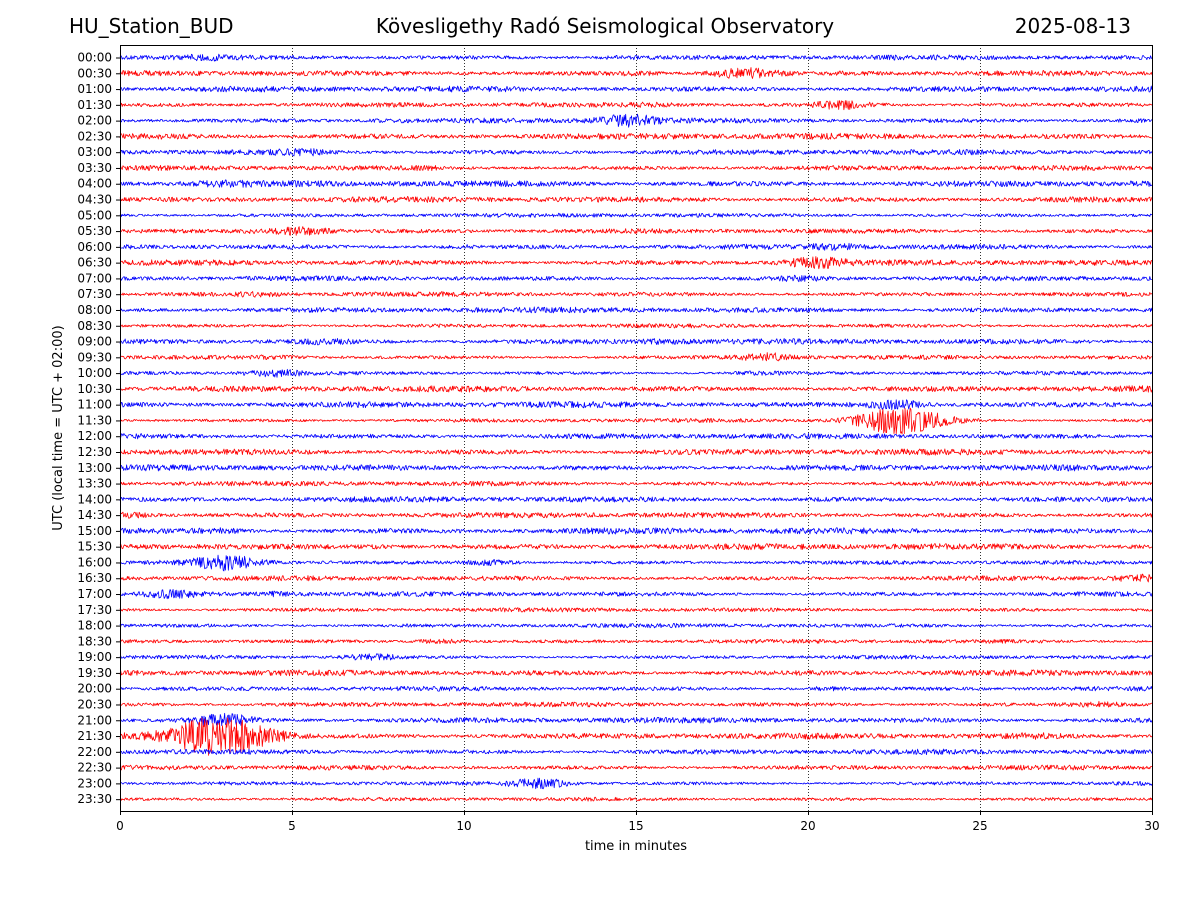  Describe the element at coordinates (638, 822) in the screenshot. I see `x-tick-group: 0 5 10 15 20 25 30` at that location.